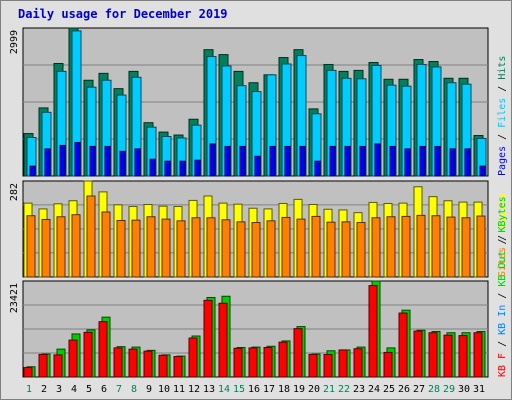 Image resolution: width=512 pixels, height=400 pixels. What do you see at coordinates (29, 389) in the screenshot?
I see `x-tick-label: 1` at bounding box center [29, 389].